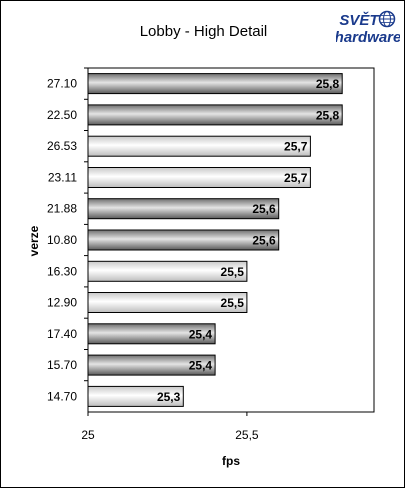 The height and width of the screenshot is (488, 405). Describe the element at coordinates (151, 365) in the screenshot. I see `bar-15.70` at that location.